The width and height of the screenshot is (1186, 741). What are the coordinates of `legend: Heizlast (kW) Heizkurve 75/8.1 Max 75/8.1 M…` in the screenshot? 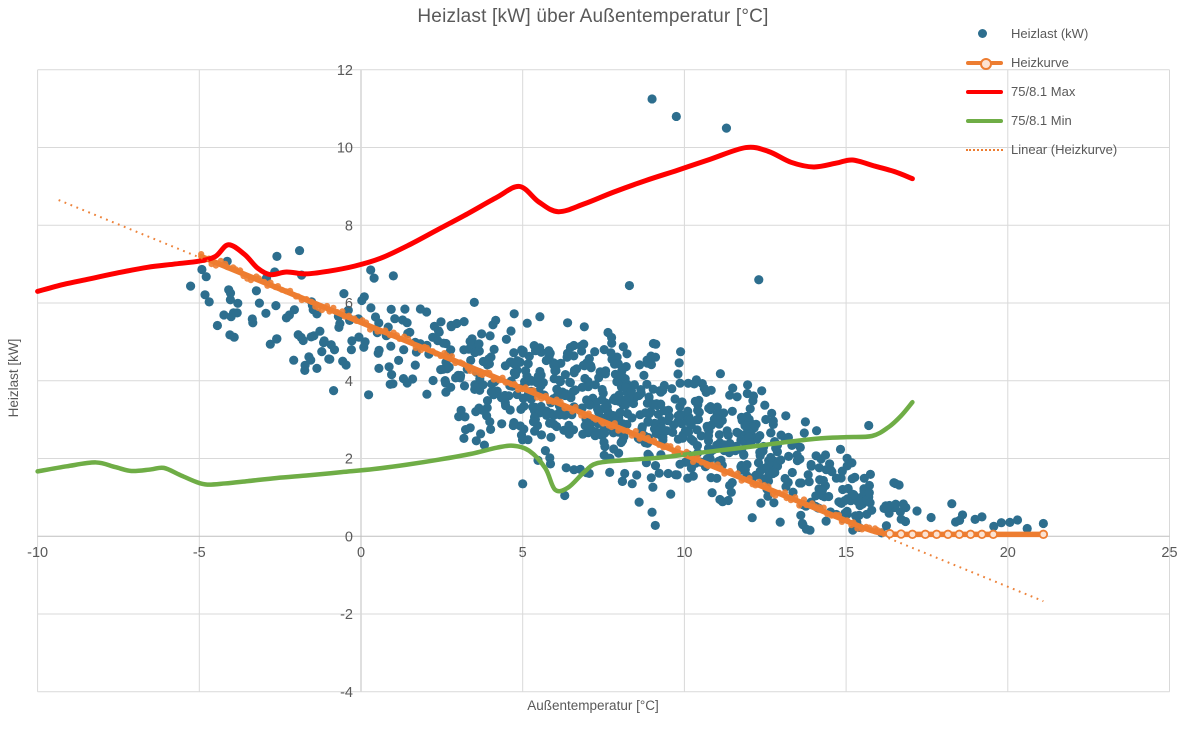 It's located at (1073, 91).